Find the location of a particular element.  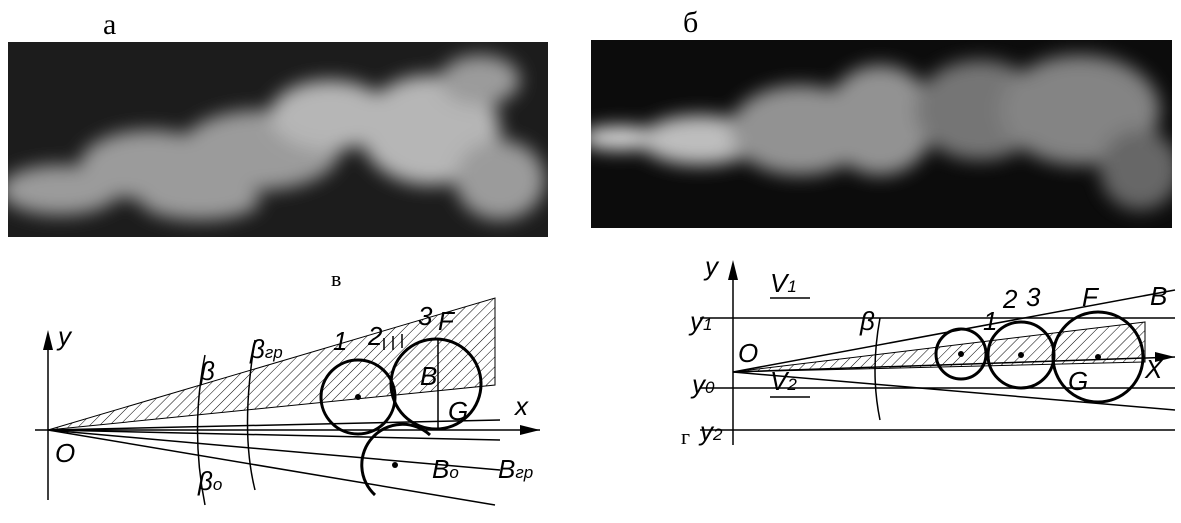

label: V2 is located at coordinates (783, 381).